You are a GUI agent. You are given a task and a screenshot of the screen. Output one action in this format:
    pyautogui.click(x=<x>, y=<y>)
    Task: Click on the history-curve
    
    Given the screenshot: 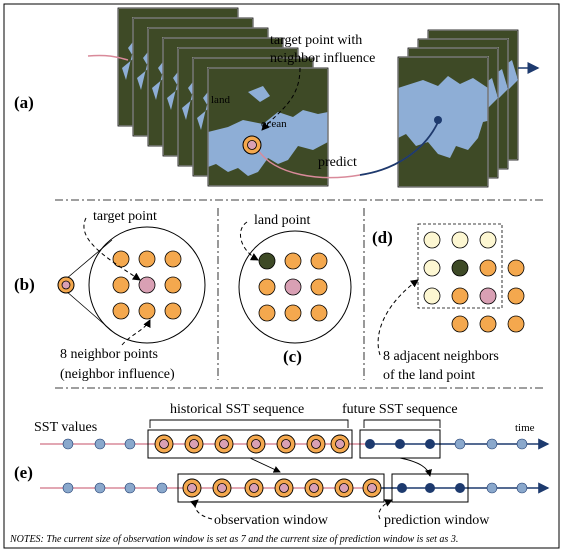 What is the action you would take?
    pyautogui.click(x=108, y=57)
    